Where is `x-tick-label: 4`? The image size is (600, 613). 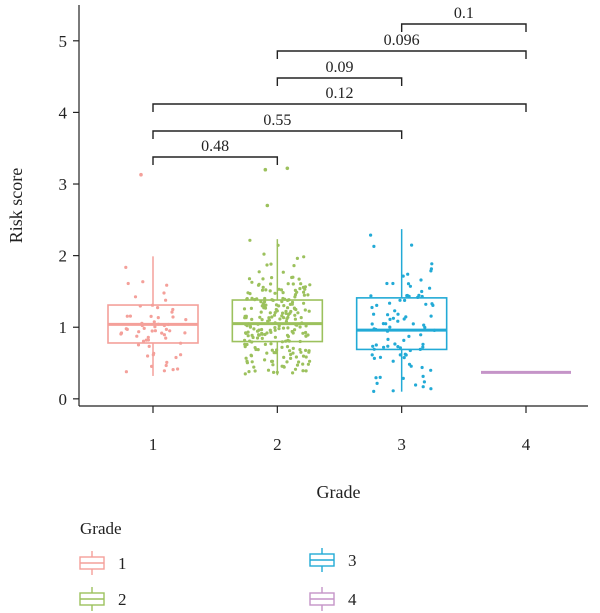
x-tick-label: 4 is located at coordinates (526, 444).